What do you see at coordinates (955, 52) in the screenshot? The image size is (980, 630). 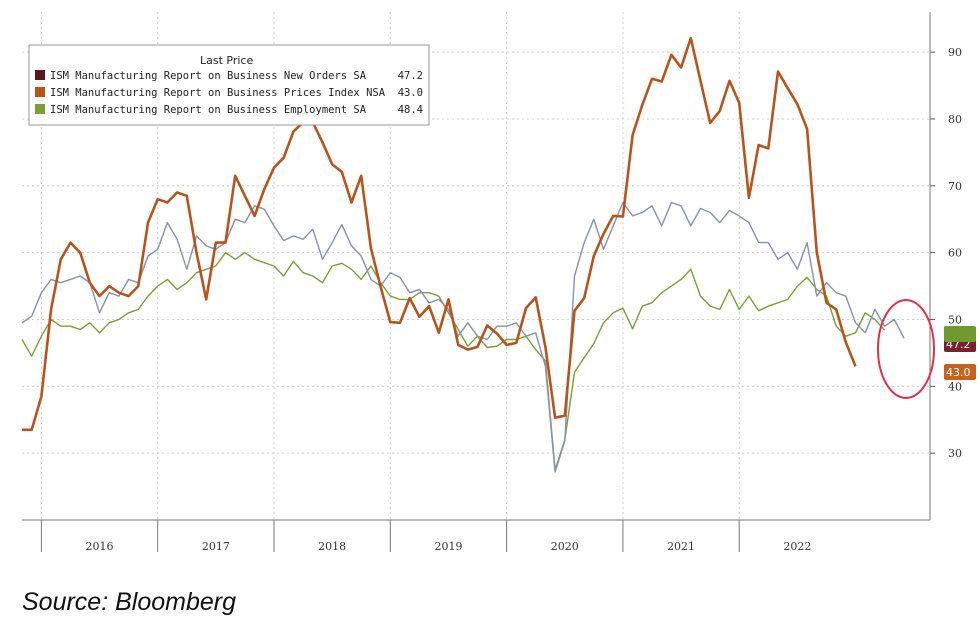 I see `y-tick-label: 90` at bounding box center [955, 52].